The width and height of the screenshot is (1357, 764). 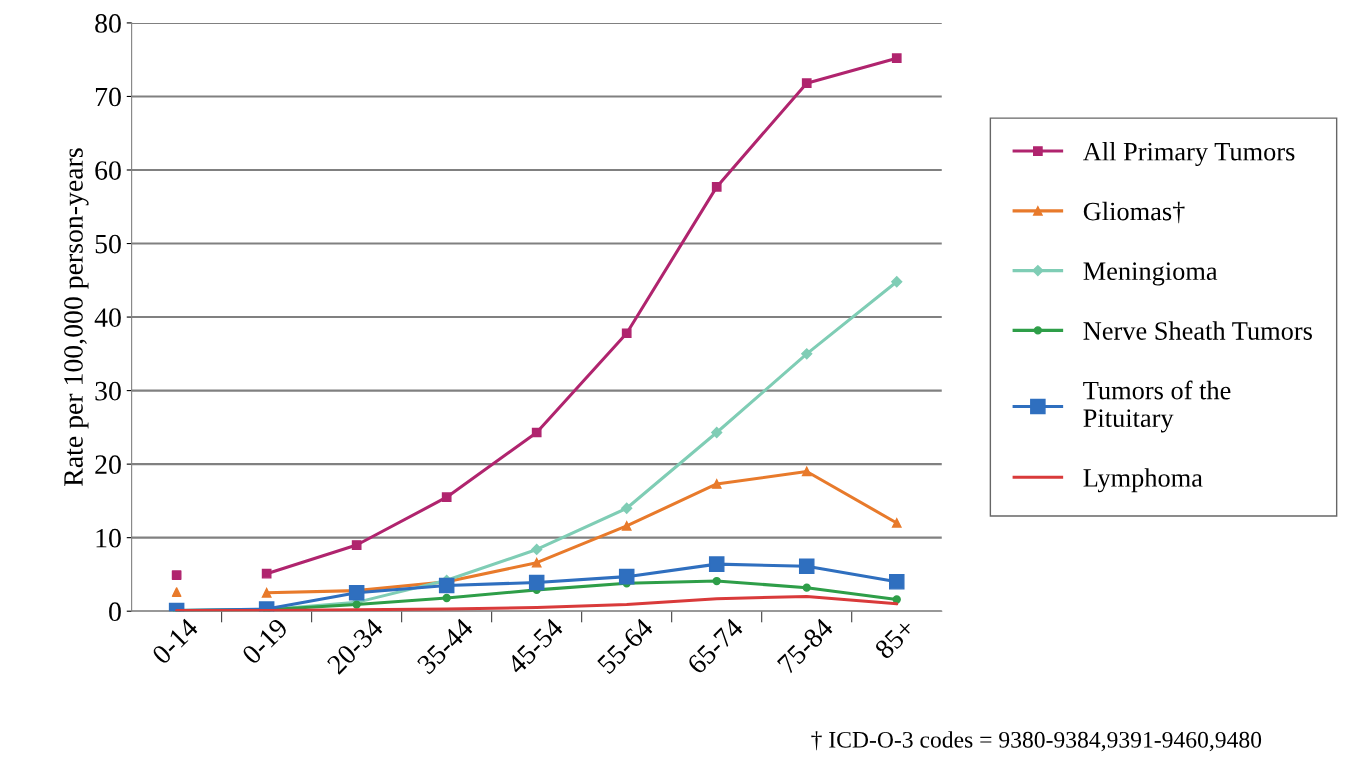 I want to click on legend-label: Tumors of the Pituitary, so click(x=1157, y=406).